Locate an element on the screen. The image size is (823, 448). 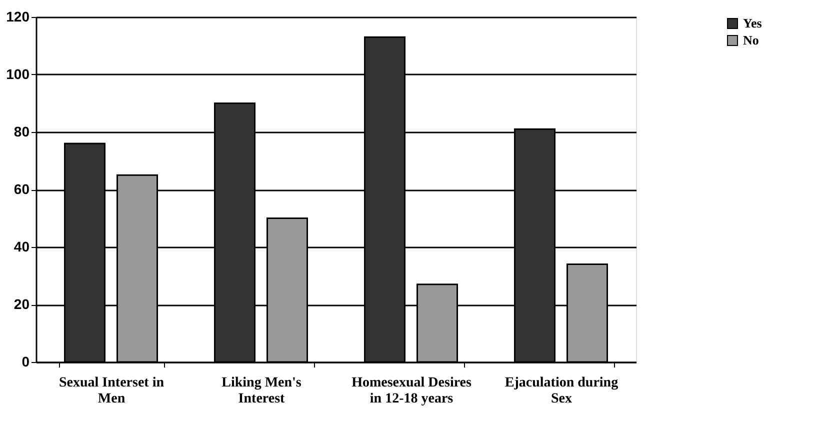
y-tick-label: 120 is located at coordinates (18, 16).